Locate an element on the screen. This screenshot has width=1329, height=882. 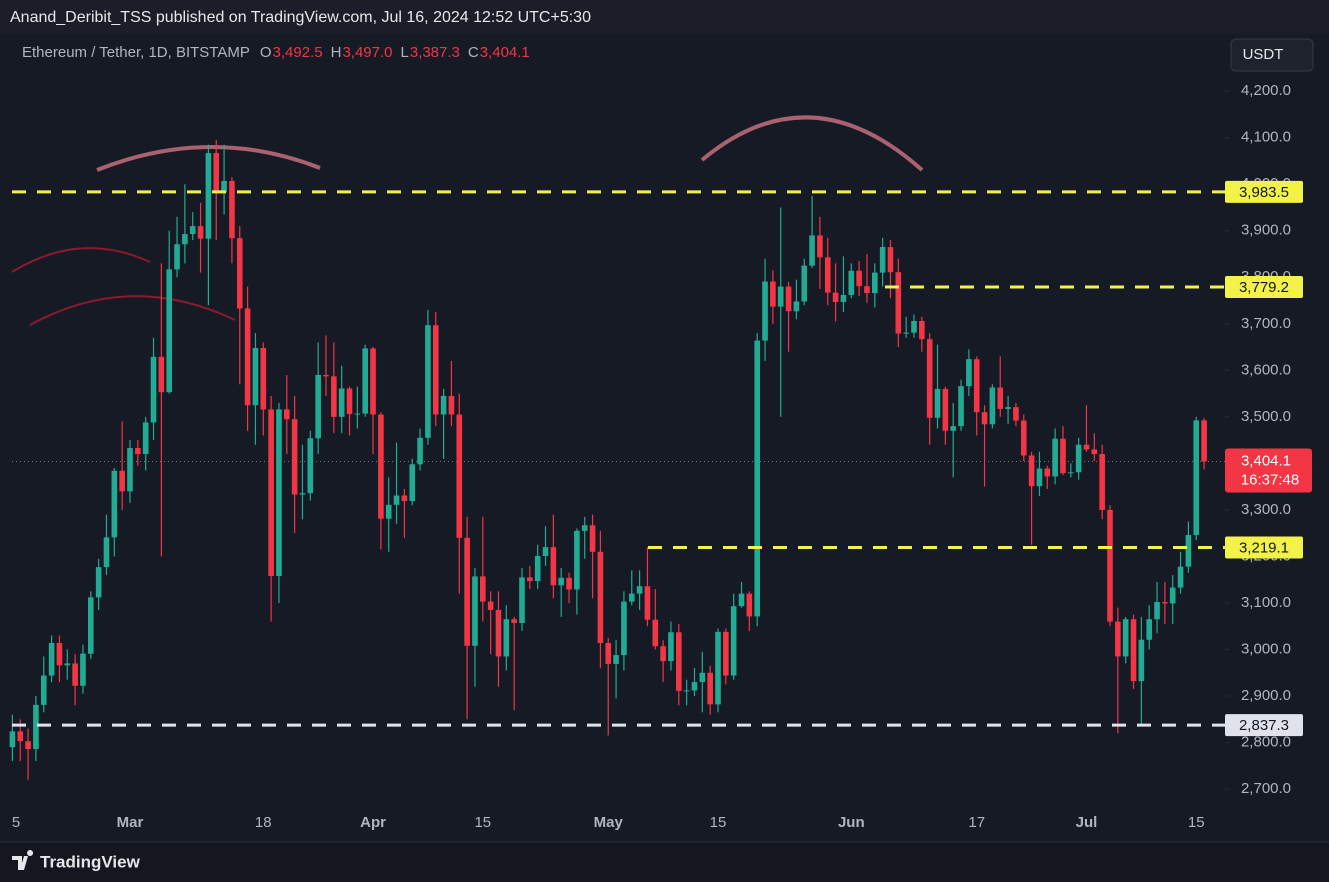
countdown-label: 16:37:48 is located at coordinates (1270, 479).